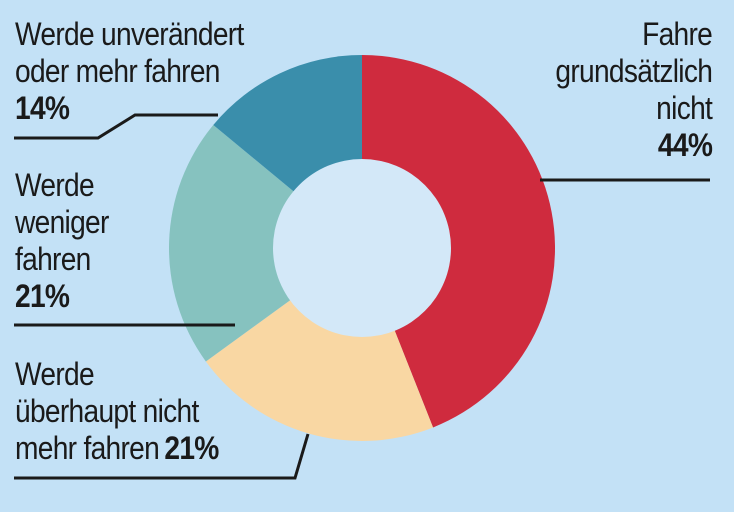 The image size is (734, 512). I want to click on label-not-at-all-line-3: mehr fahren, so click(87, 448).